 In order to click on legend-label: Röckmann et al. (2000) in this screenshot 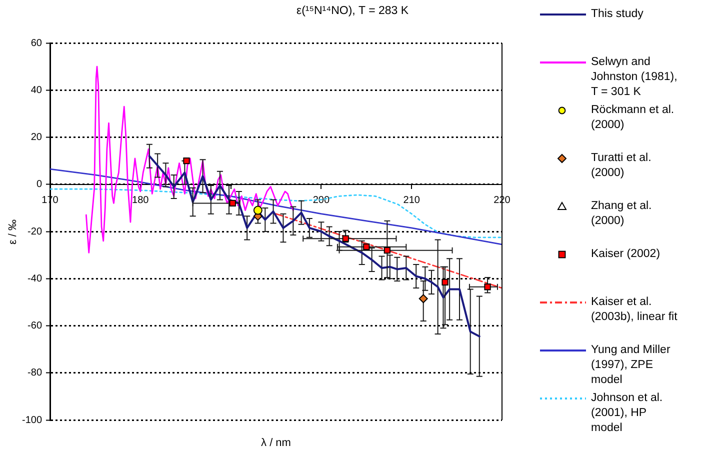, I will do `click(633, 118)`.